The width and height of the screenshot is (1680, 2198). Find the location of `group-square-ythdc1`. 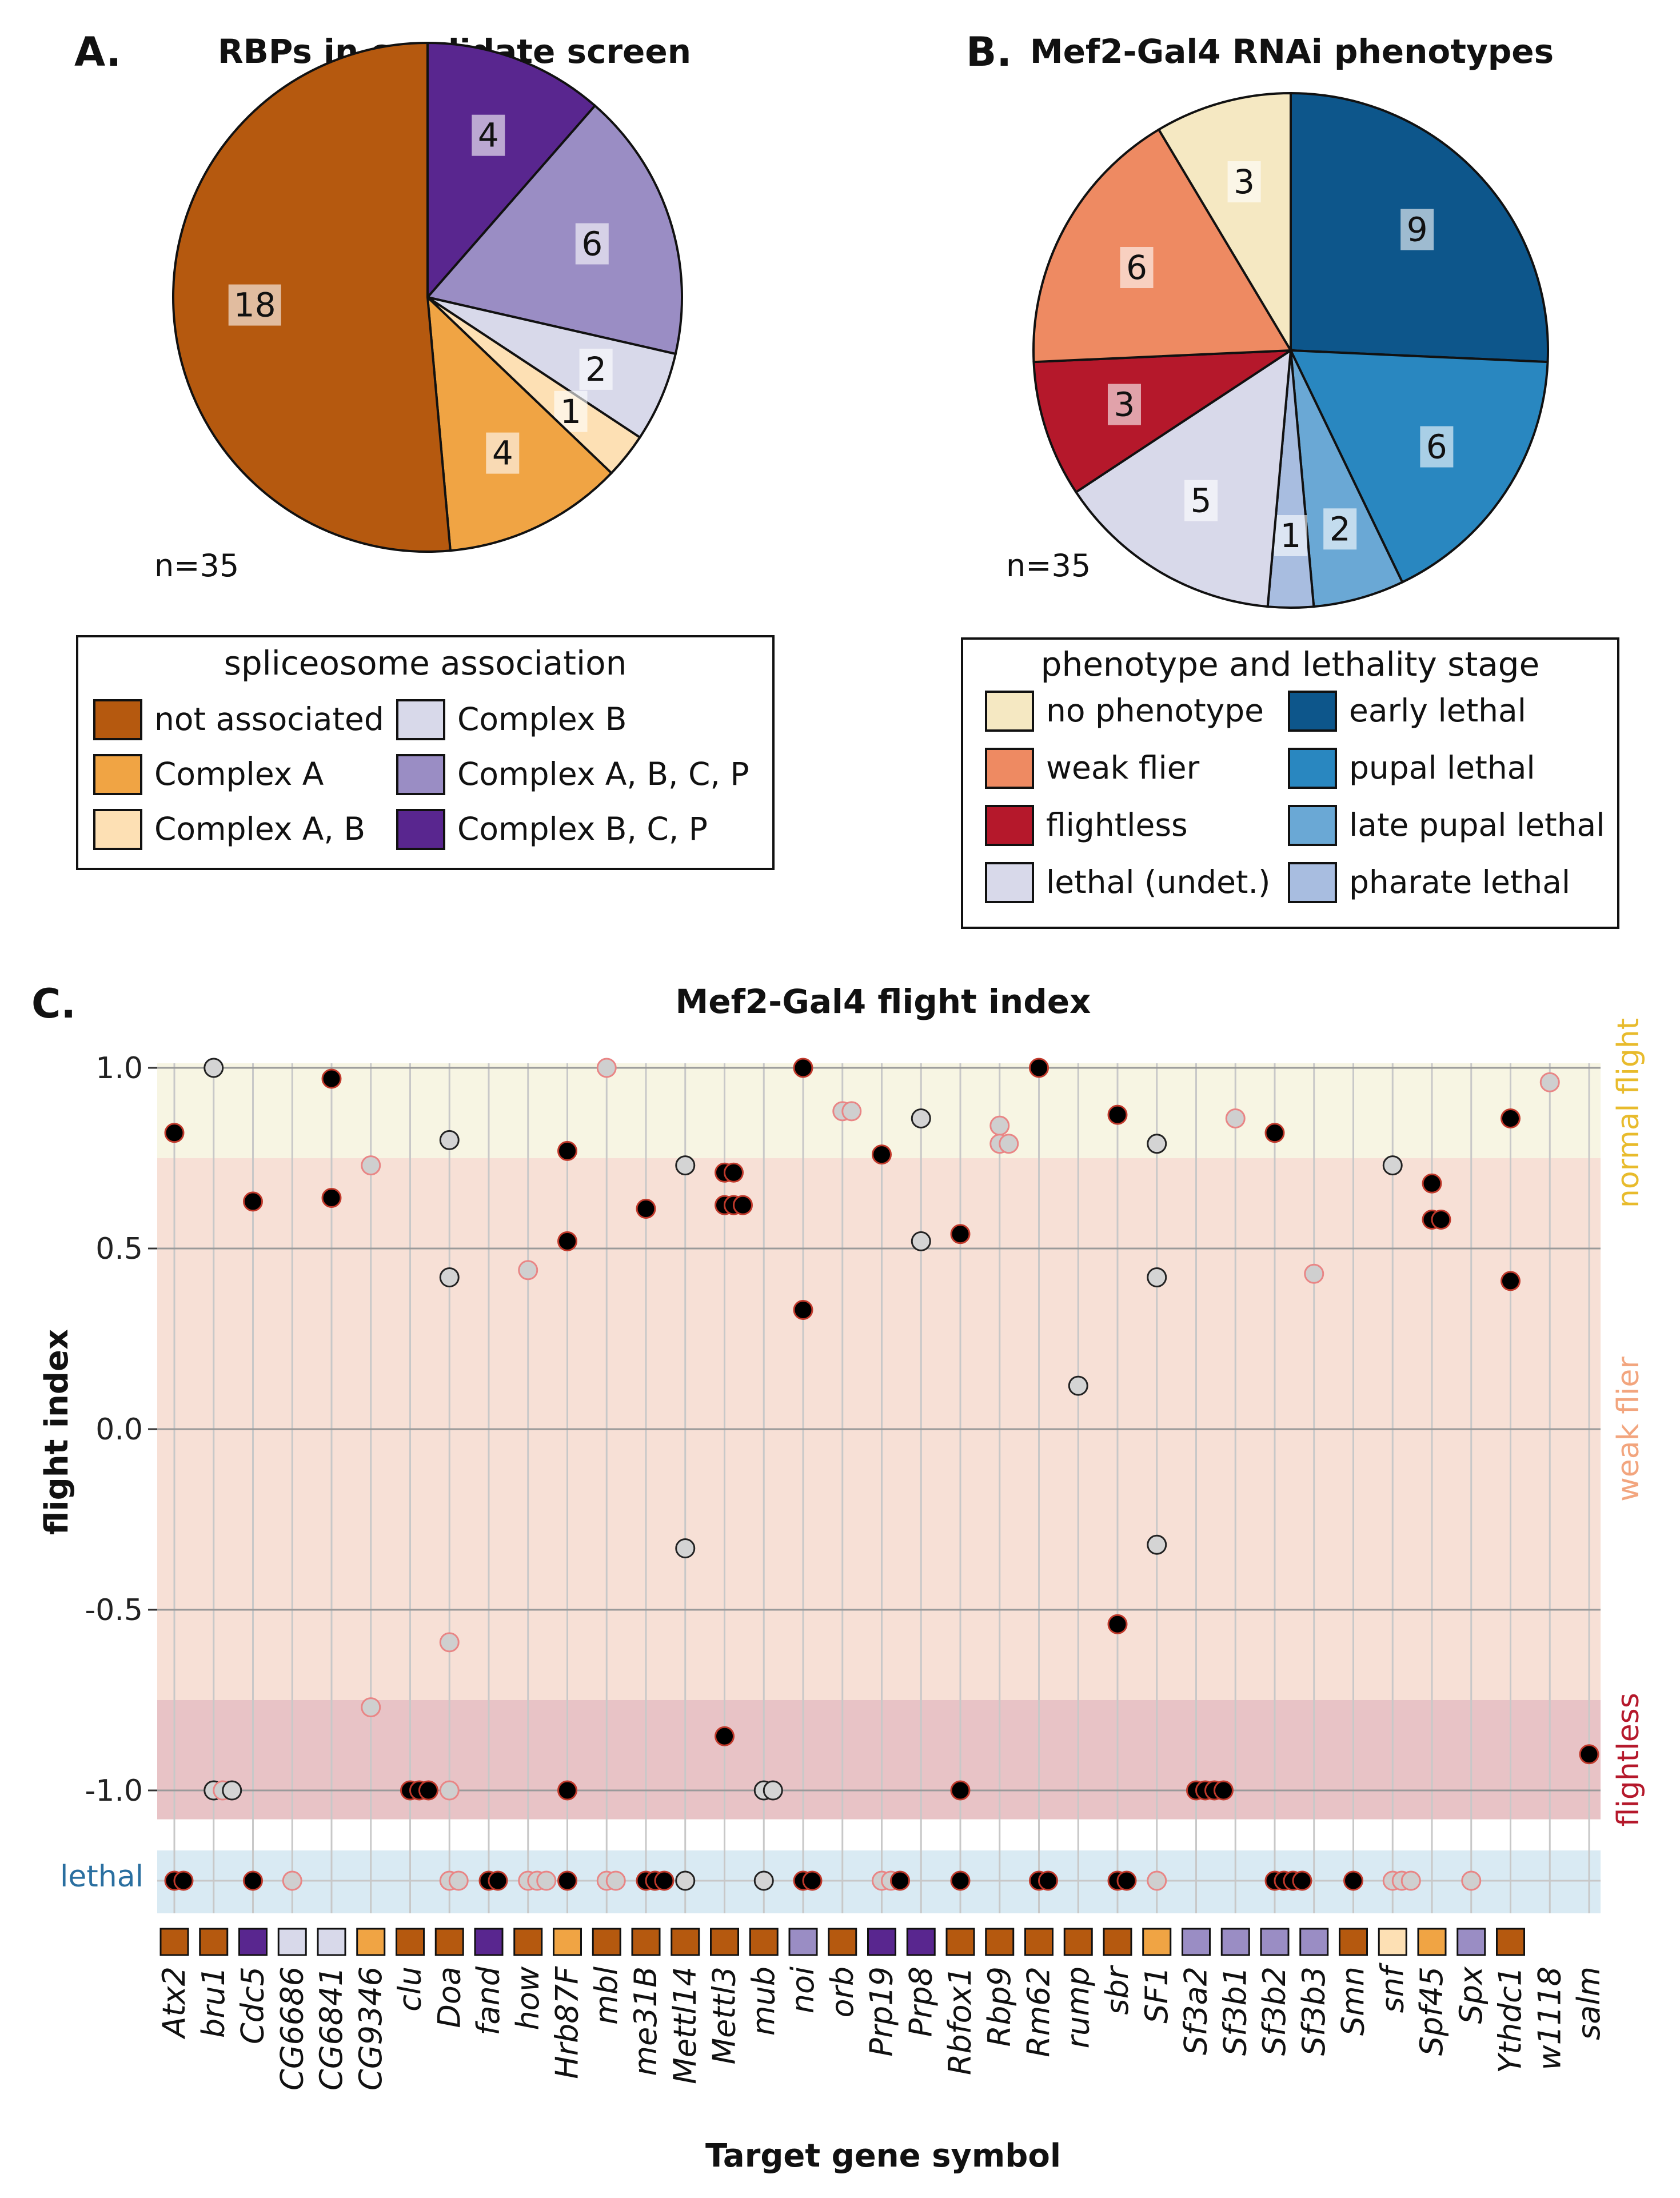

group-square-ythdc1 is located at coordinates (1510, 1942).